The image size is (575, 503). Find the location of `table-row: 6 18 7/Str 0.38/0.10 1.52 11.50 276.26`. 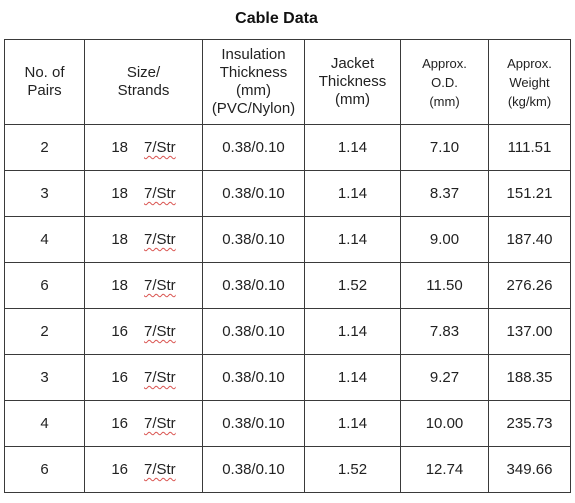

table-row: 6 18 7/Str 0.38/0.10 1.52 11.50 276.26 is located at coordinates (287, 285).